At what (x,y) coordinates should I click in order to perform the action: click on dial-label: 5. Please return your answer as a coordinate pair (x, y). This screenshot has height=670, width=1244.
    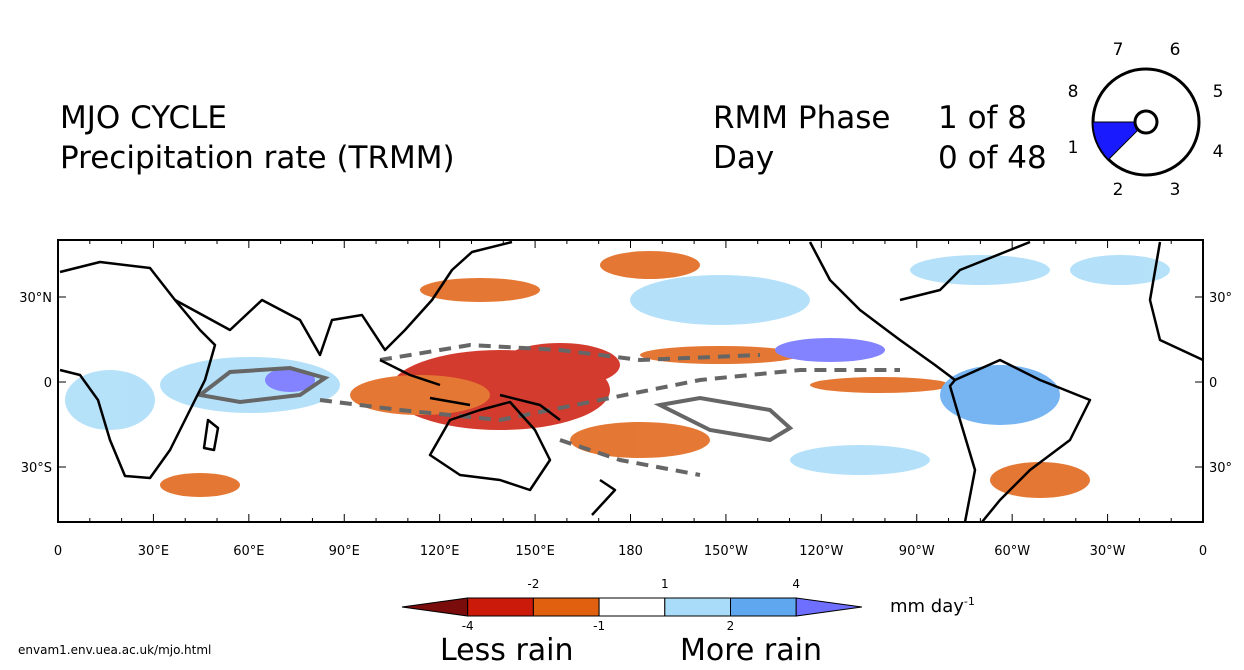
    Looking at the image, I should click on (1218, 92).